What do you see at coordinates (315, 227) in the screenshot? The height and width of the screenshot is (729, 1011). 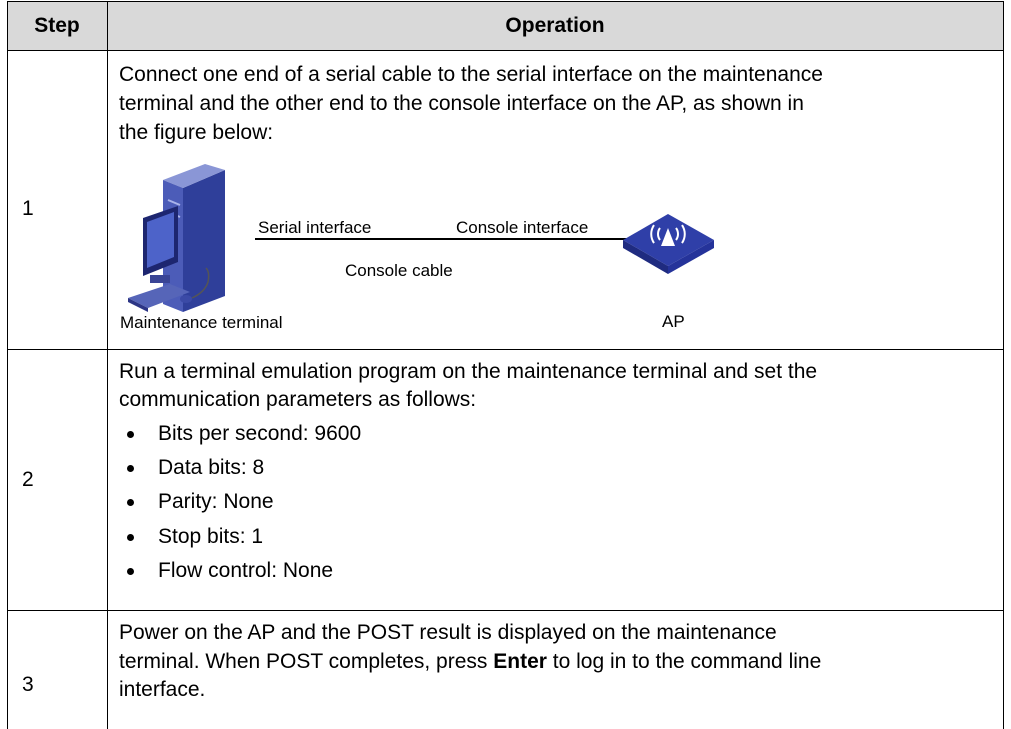 I see `figure-label: Serial interface` at bounding box center [315, 227].